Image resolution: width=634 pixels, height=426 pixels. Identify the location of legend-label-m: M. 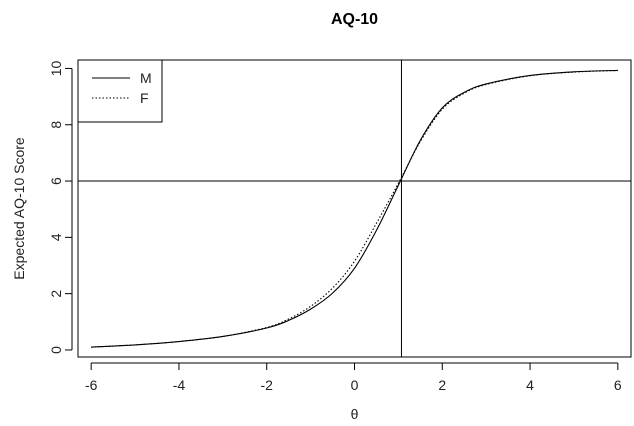
(146, 78).